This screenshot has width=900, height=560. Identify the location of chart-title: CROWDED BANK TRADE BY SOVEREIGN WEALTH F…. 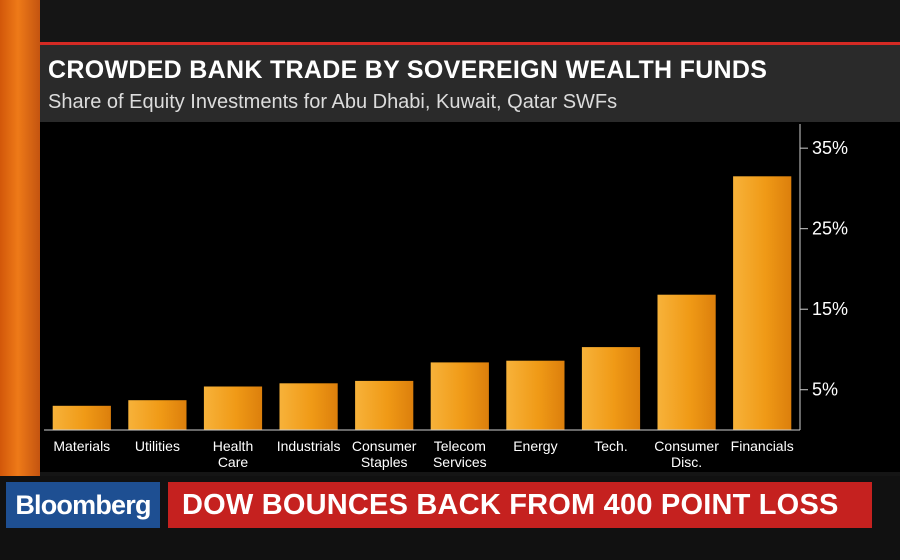
(408, 70).